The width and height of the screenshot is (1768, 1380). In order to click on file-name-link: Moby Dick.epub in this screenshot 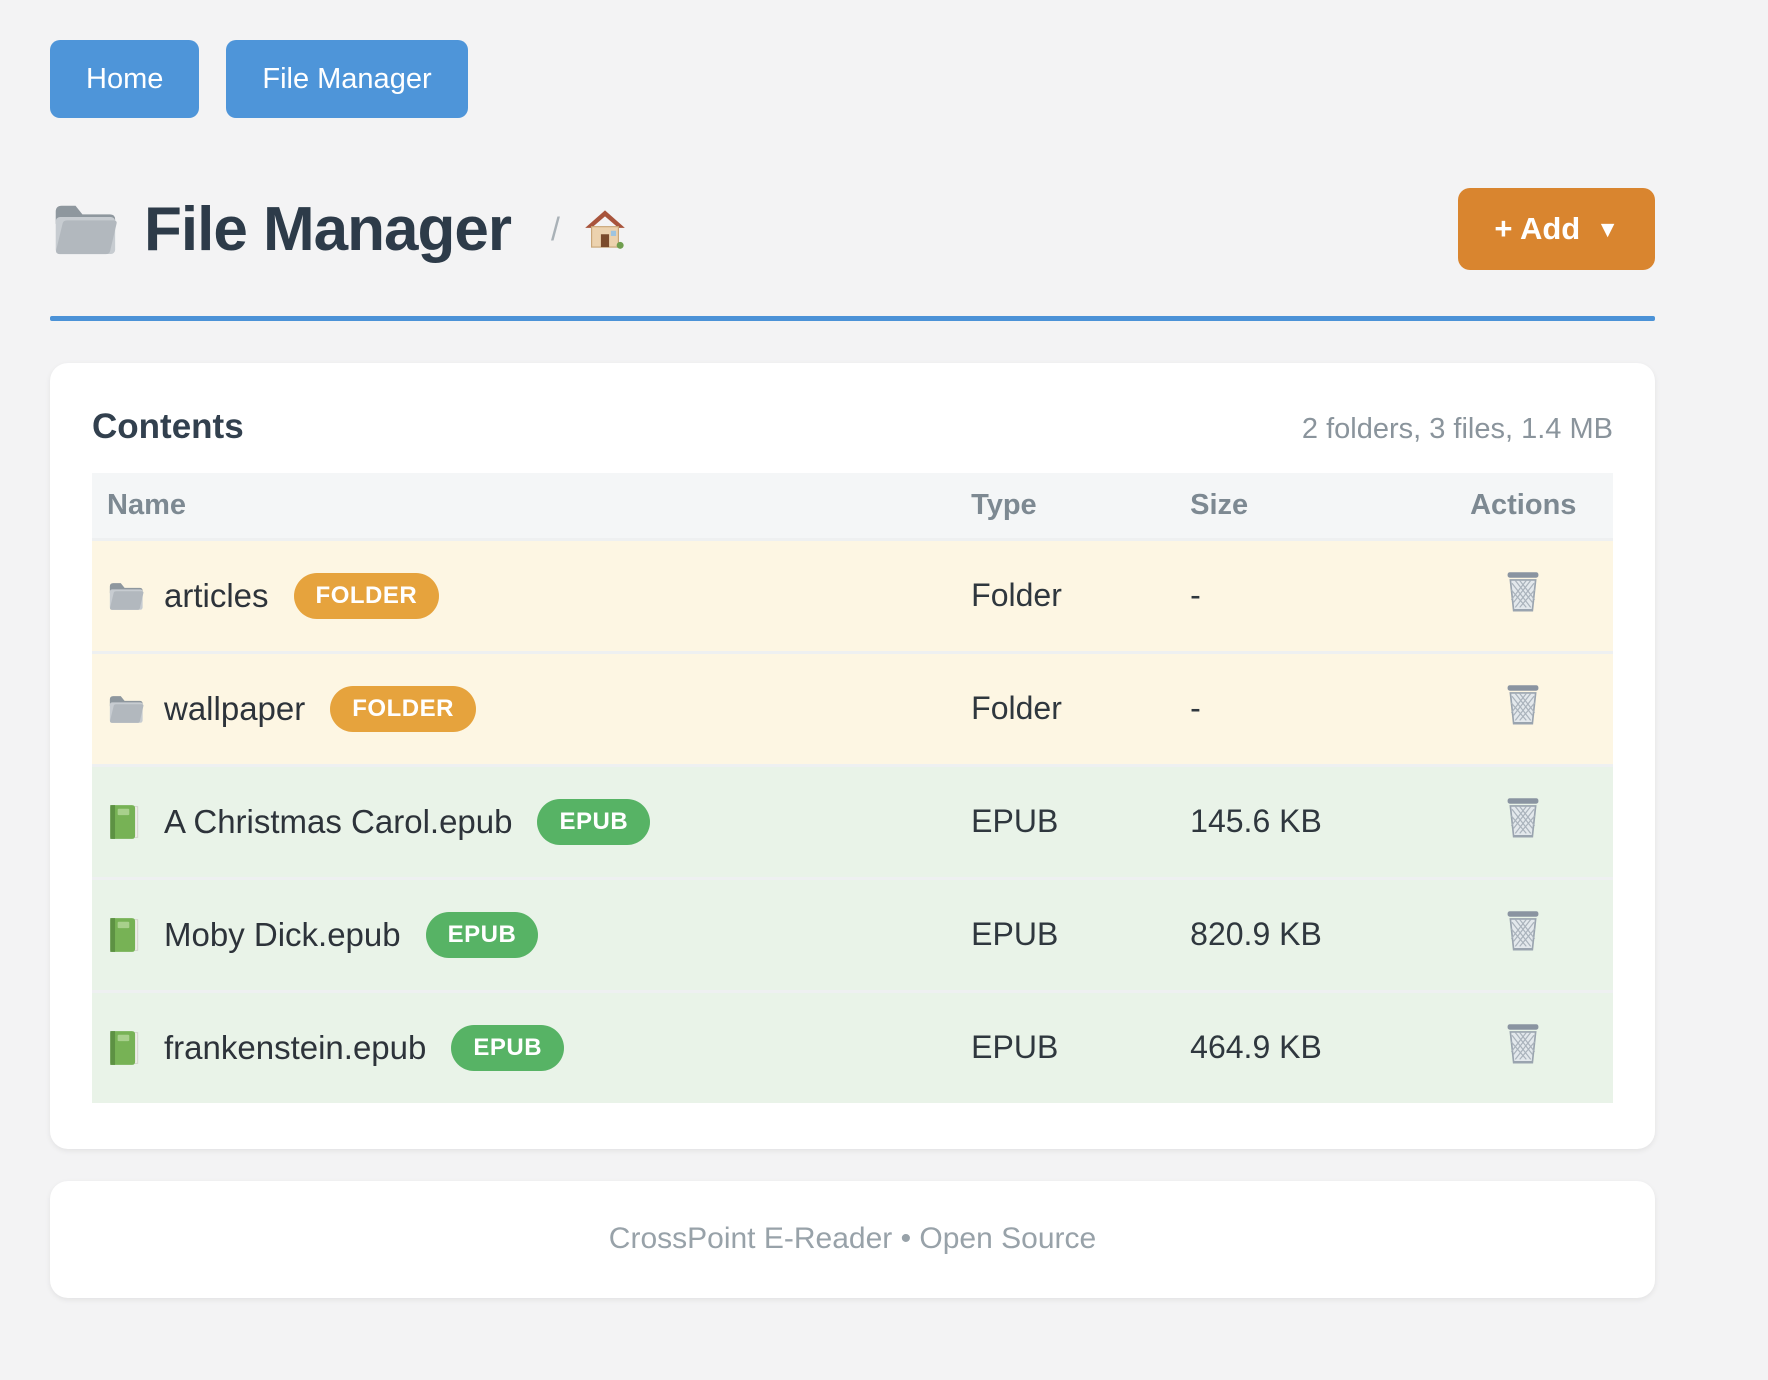, I will do `click(282, 934)`.